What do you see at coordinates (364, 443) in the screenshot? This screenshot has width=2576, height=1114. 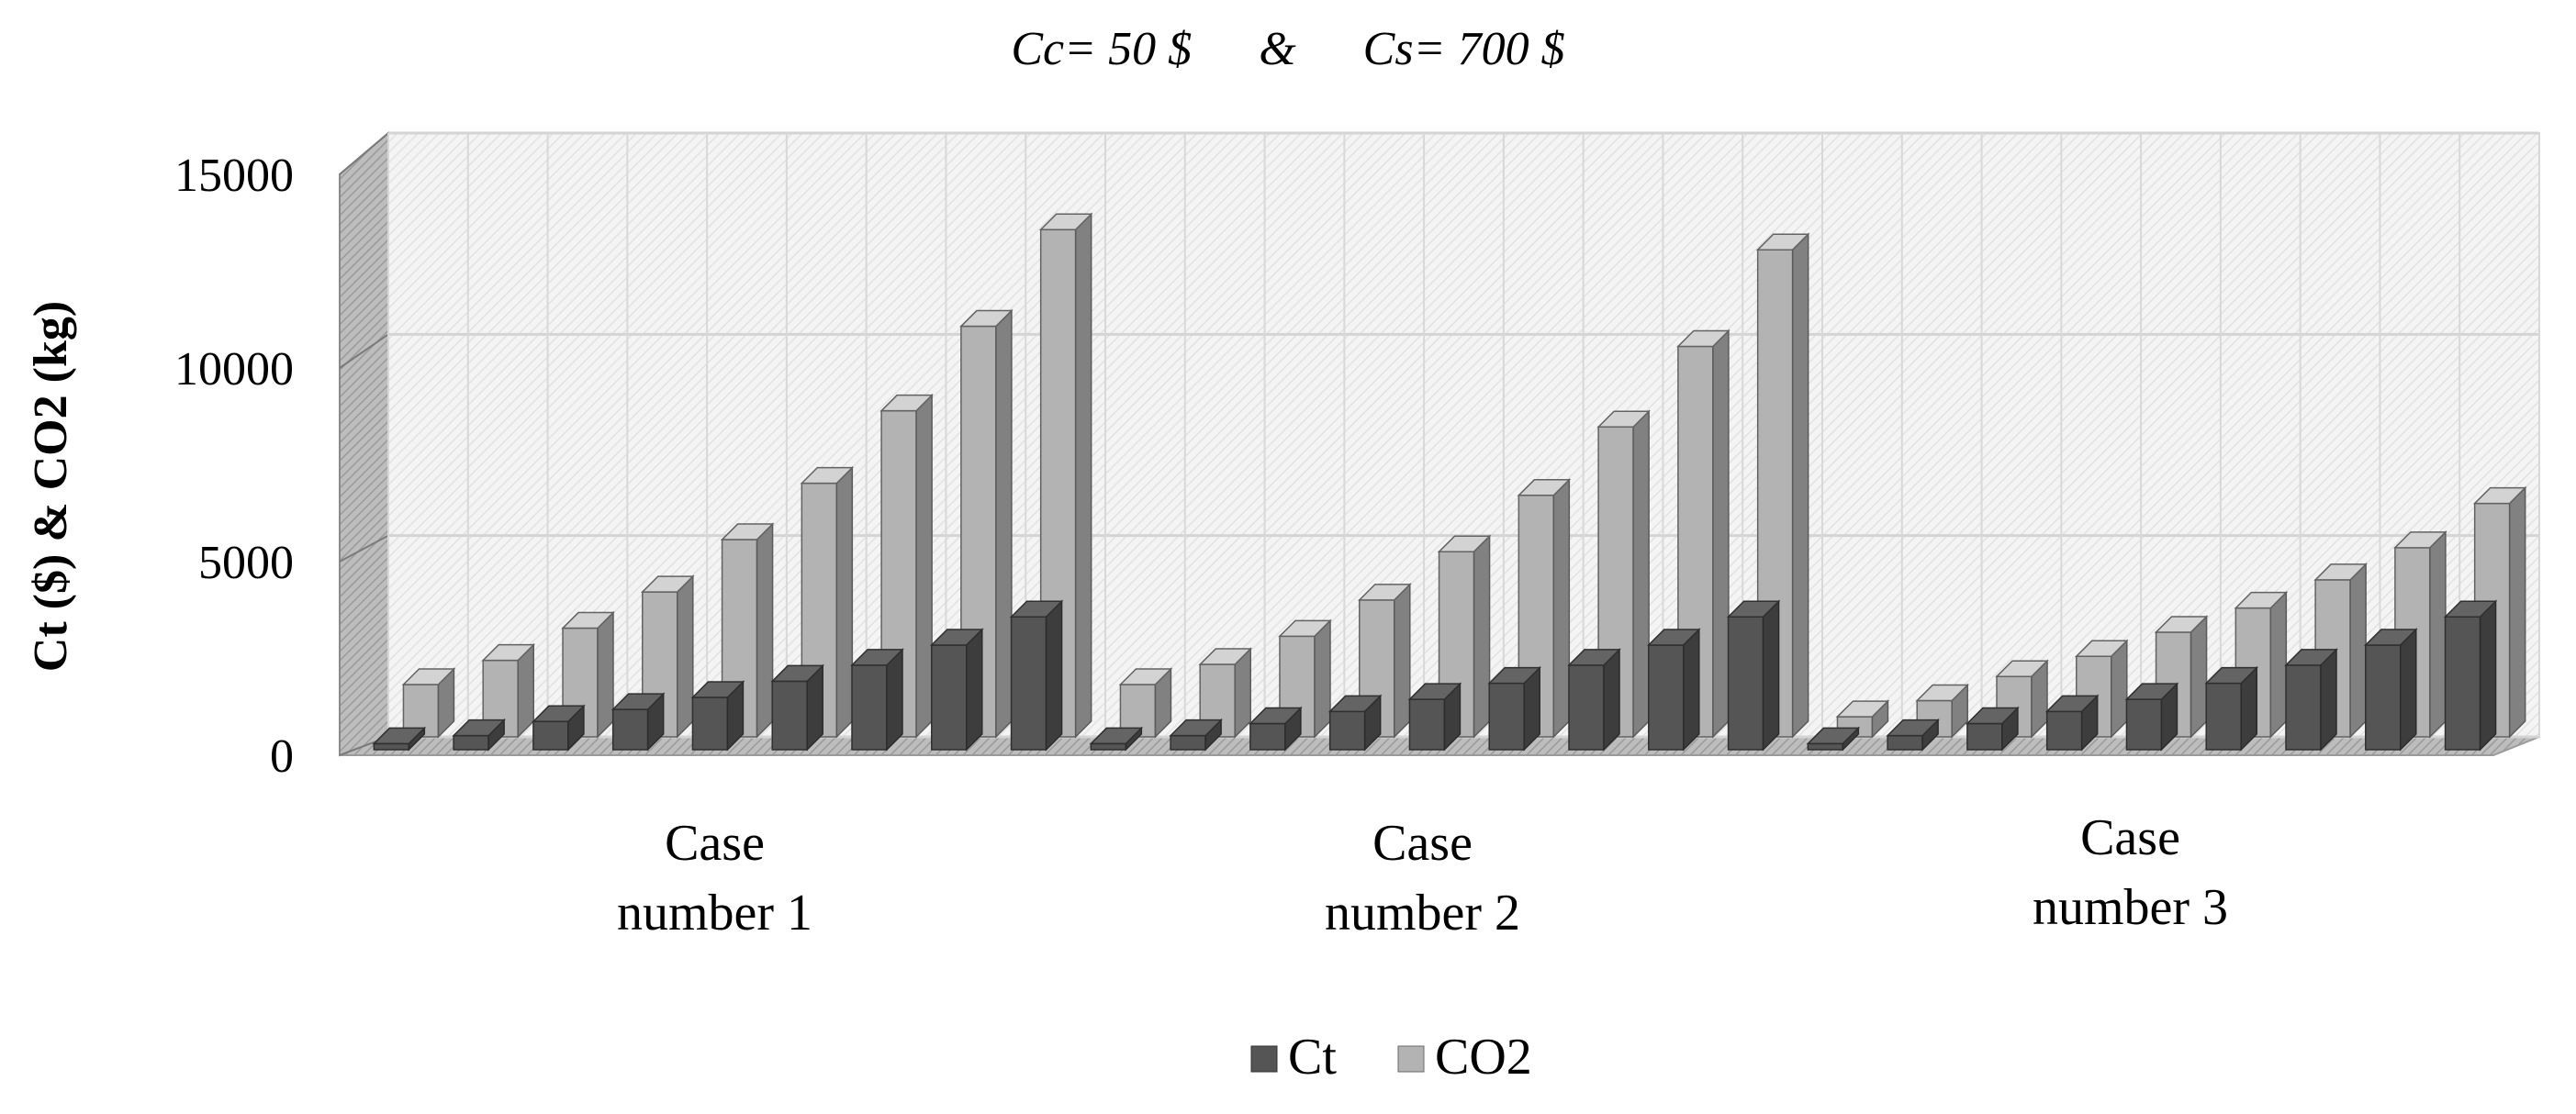 I see `side-wall` at bounding box center [364, 443].